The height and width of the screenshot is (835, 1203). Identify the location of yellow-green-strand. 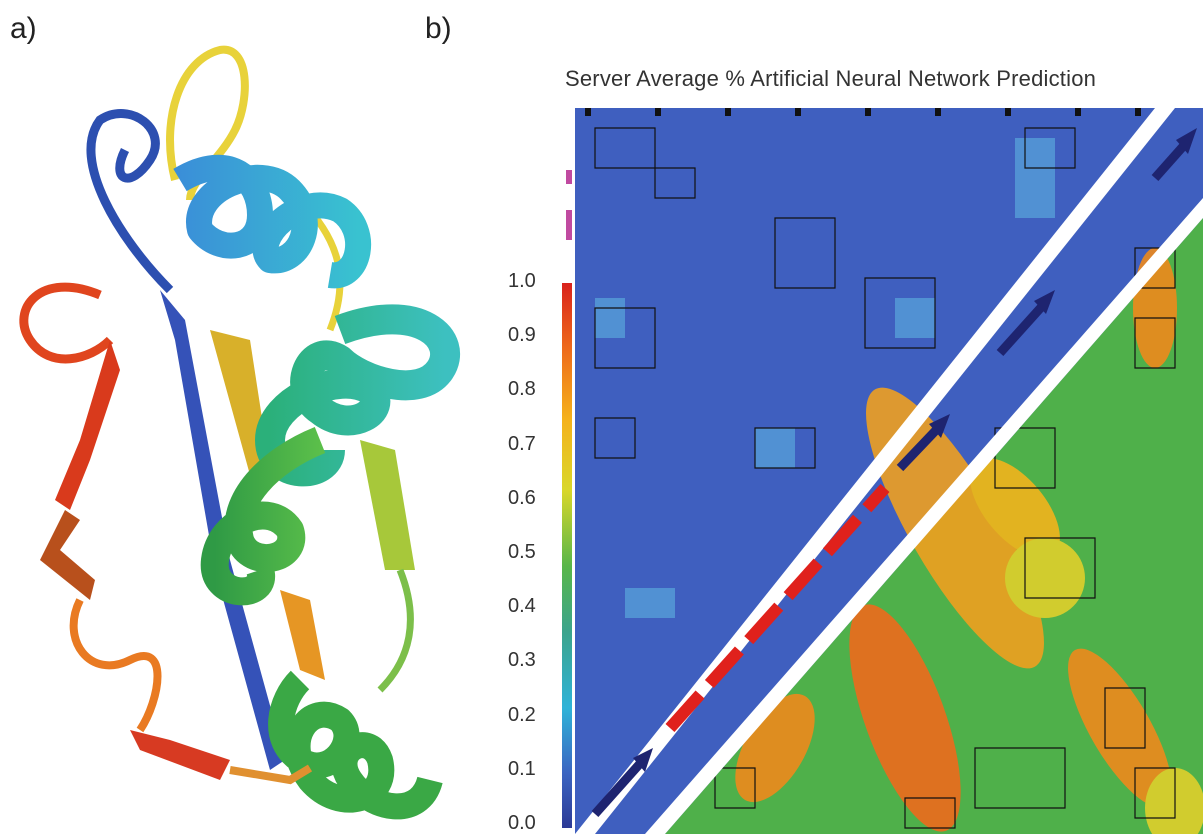
(387, 505).